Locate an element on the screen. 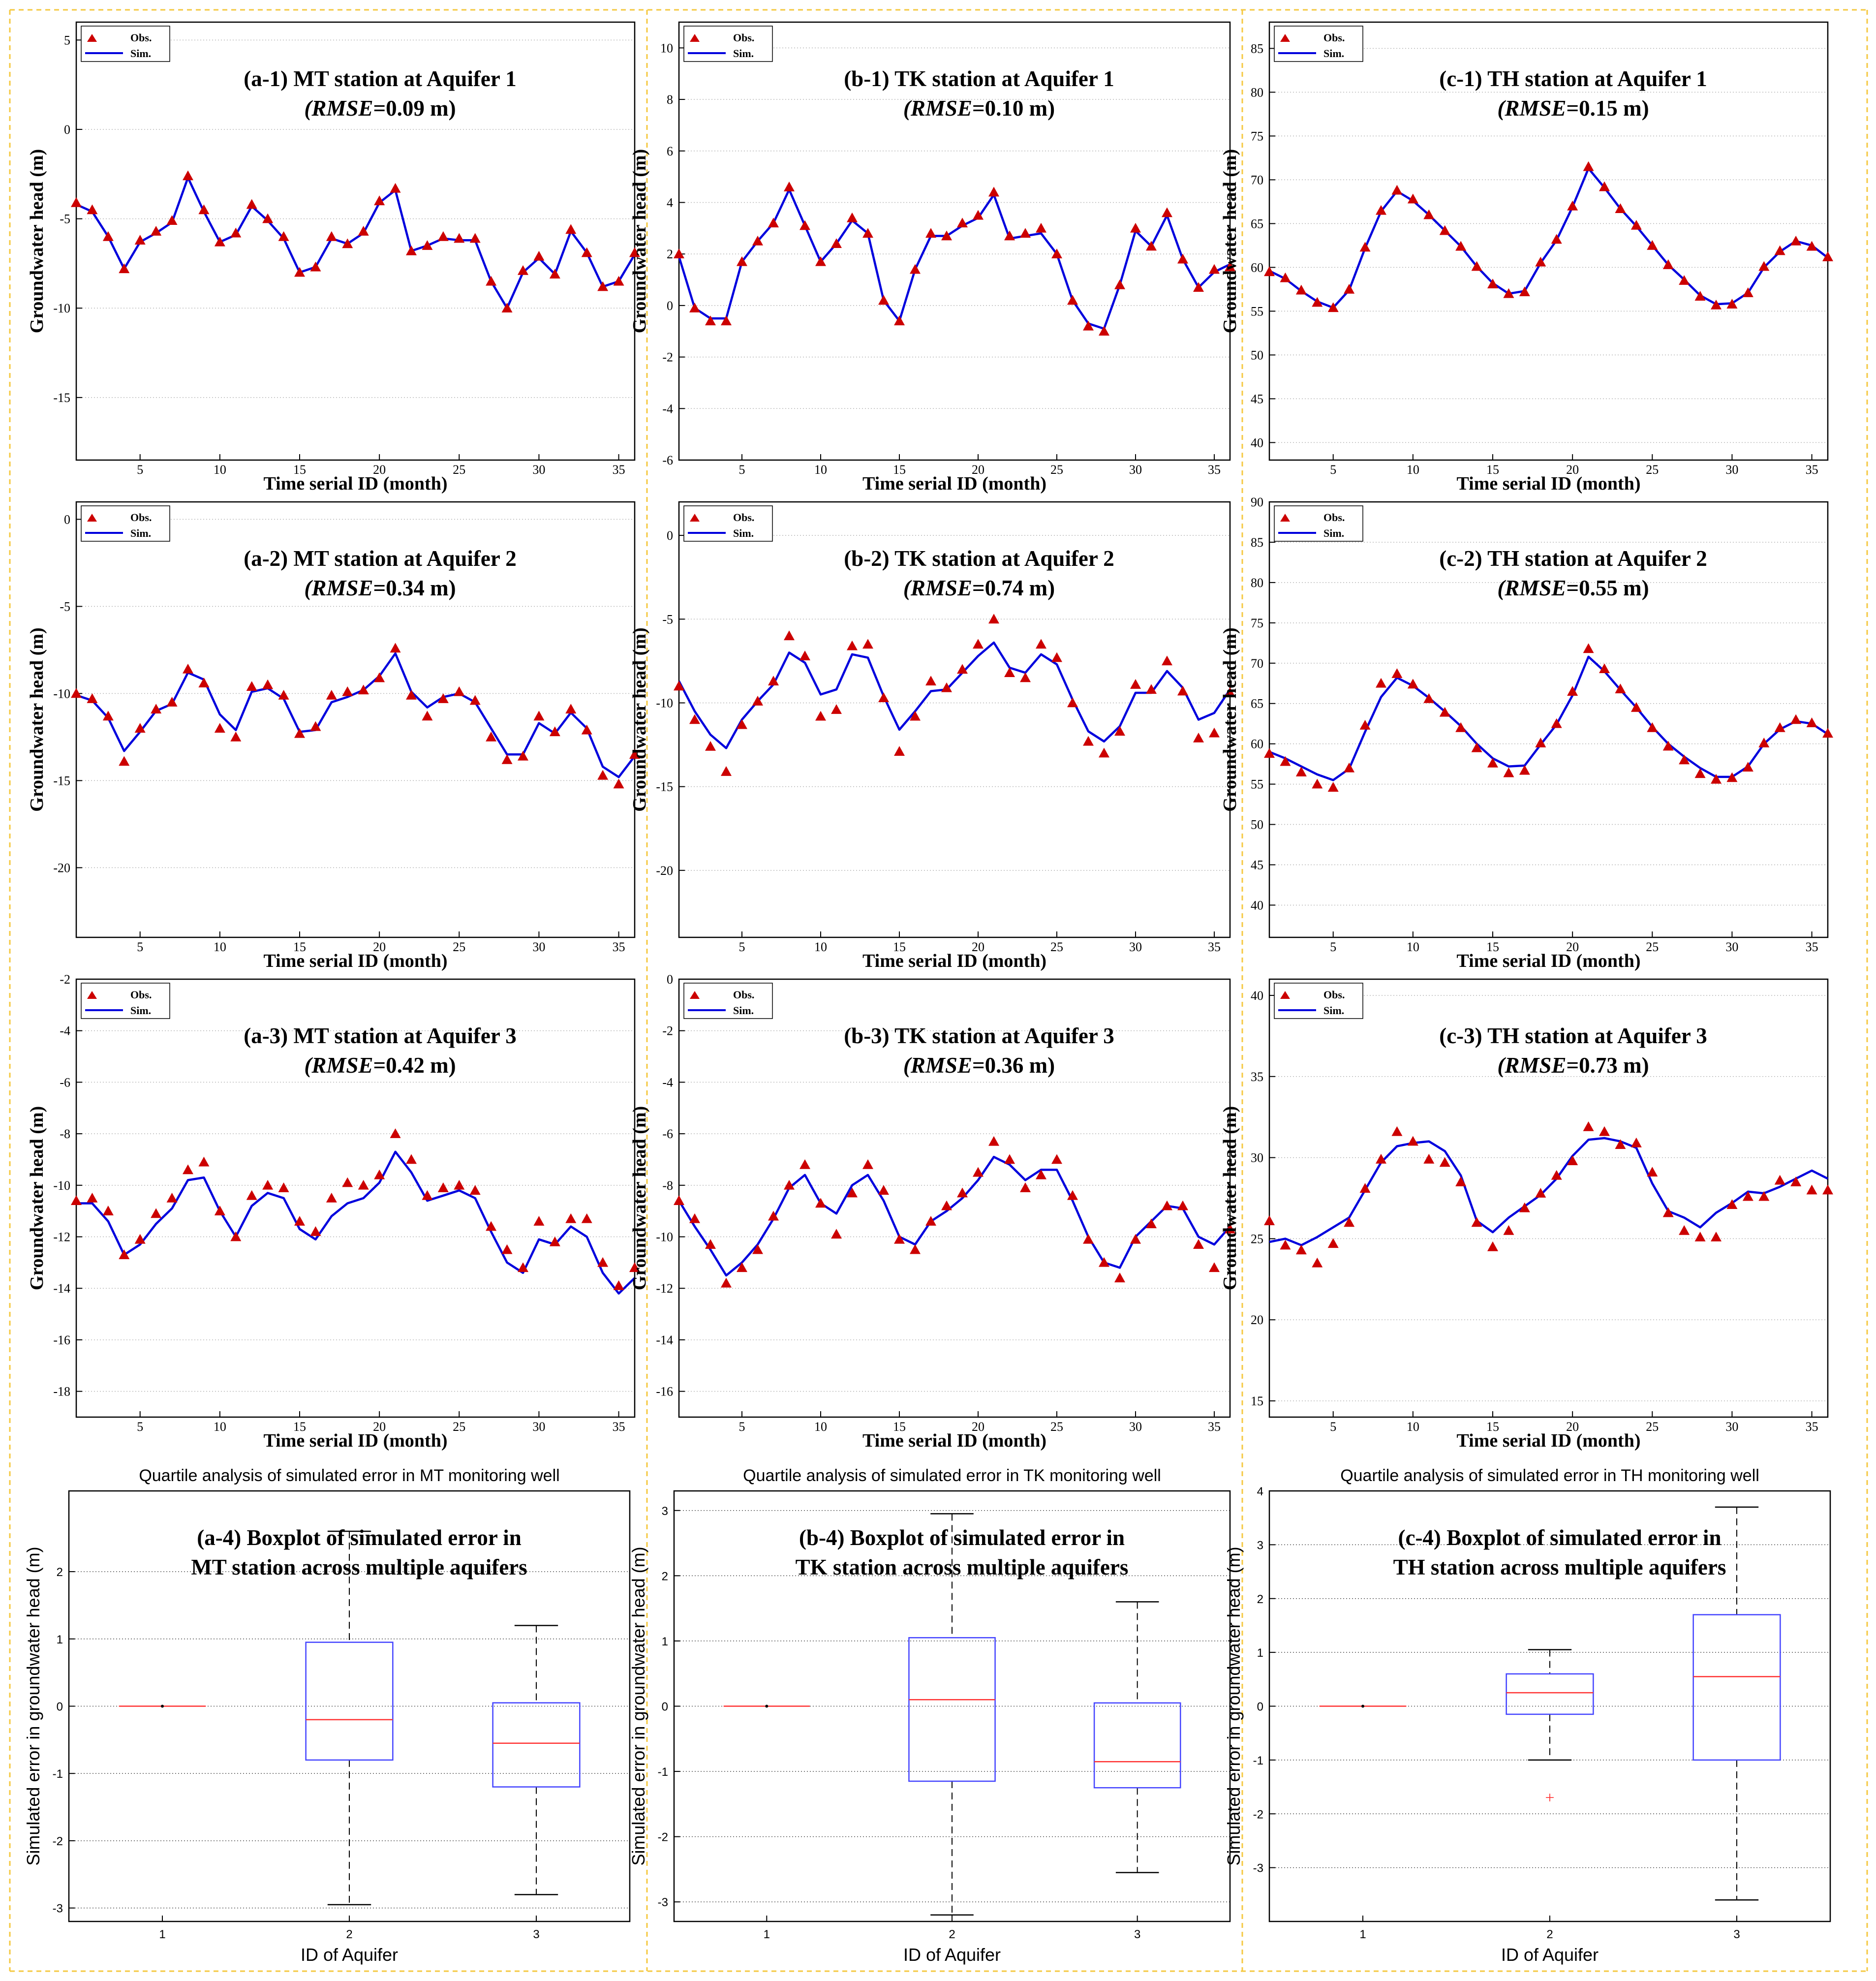  legend-obs-marker is located at coordinates (695, 518).